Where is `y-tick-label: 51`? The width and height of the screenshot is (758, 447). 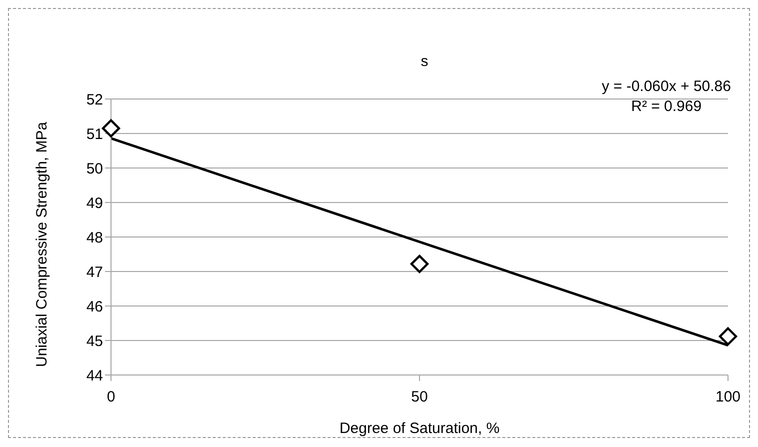 y-tick-label: 51 is located at coordinates (94, 134).